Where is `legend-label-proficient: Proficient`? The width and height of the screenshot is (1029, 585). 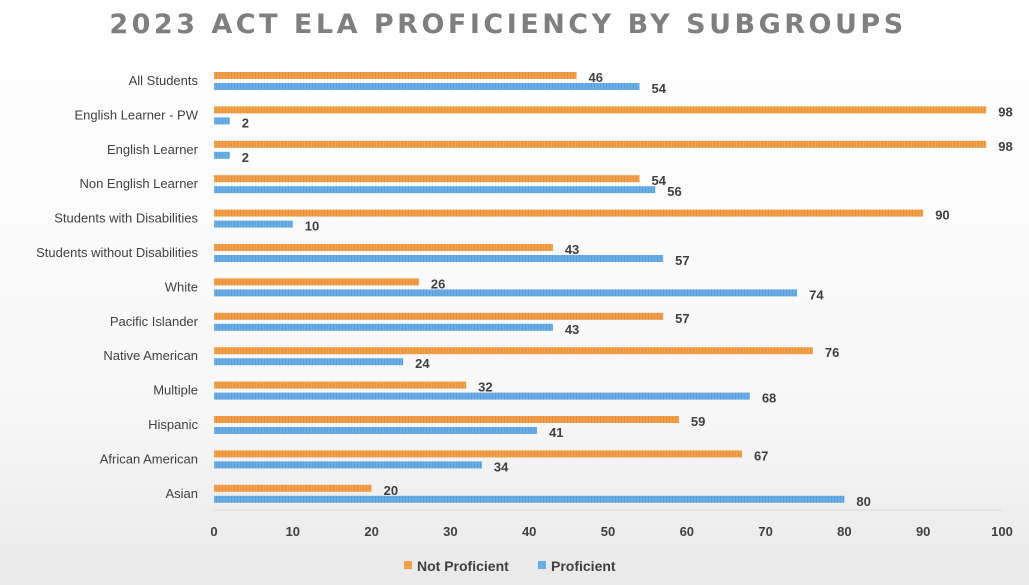
legend-label-proficient: Proficient is located at coordinates (583, 566).